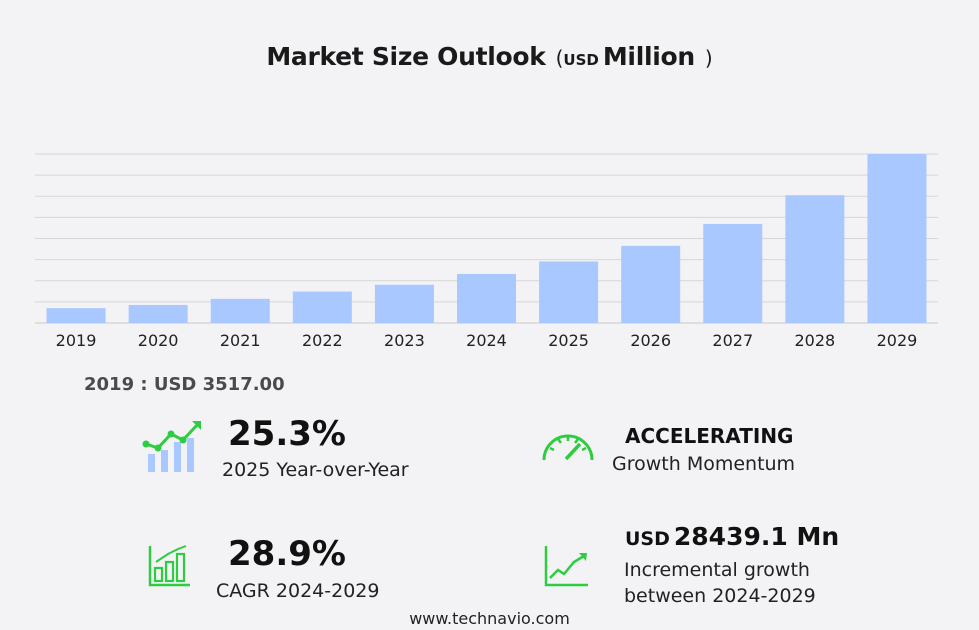 The height and width of the screenshot is (630, 979). What do you see at coordinates (709, 436) in the screenshot?
I see `momentum-value: ACCELERATING` at bounding box center [709, 436].